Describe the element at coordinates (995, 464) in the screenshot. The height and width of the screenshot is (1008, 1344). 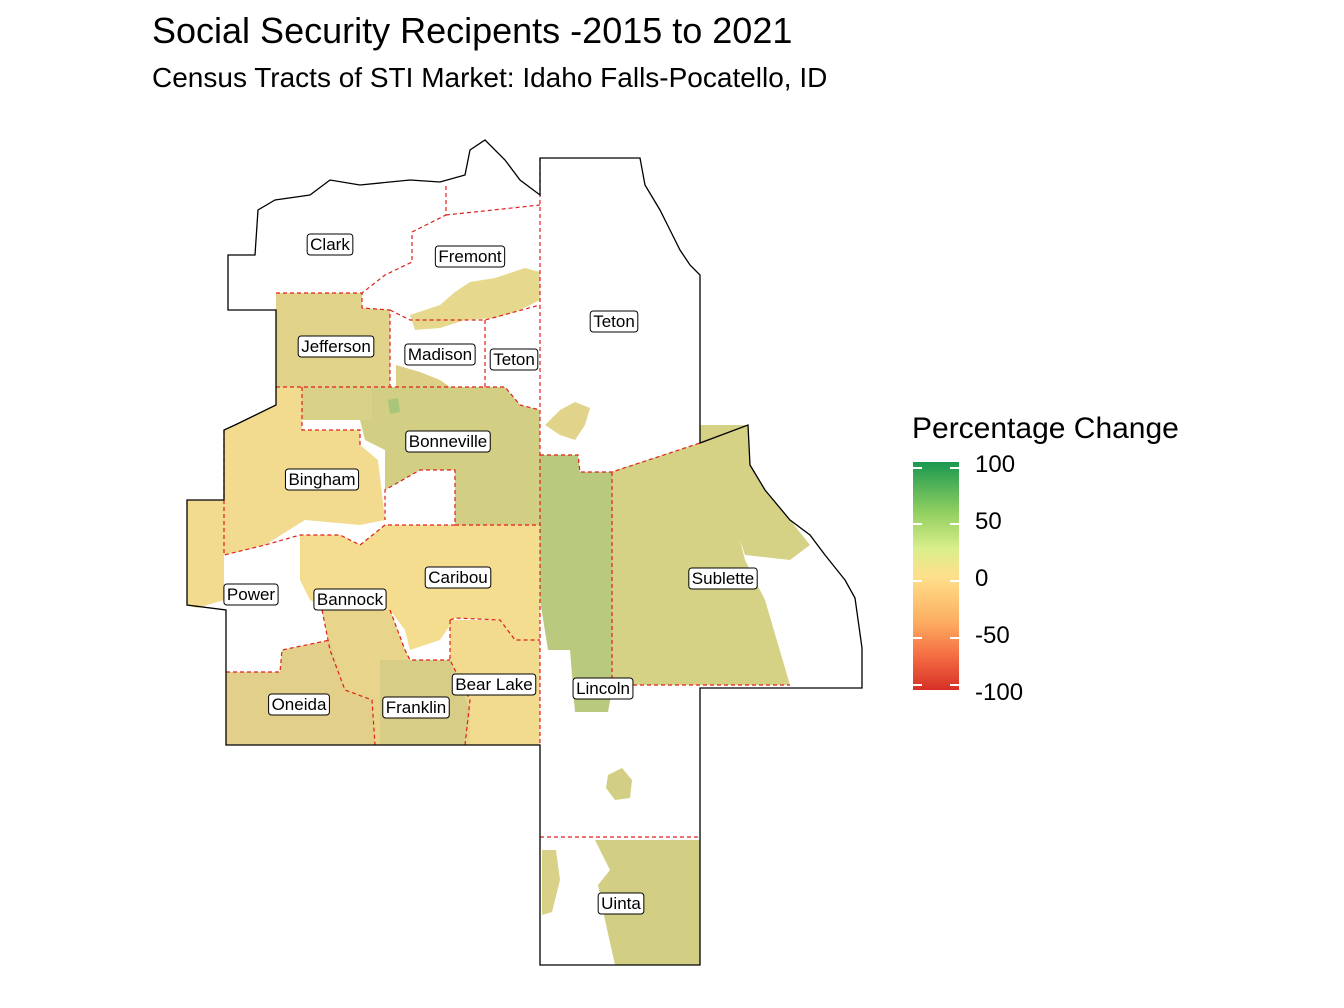
I see `legend-tick-label: 100` at that location.